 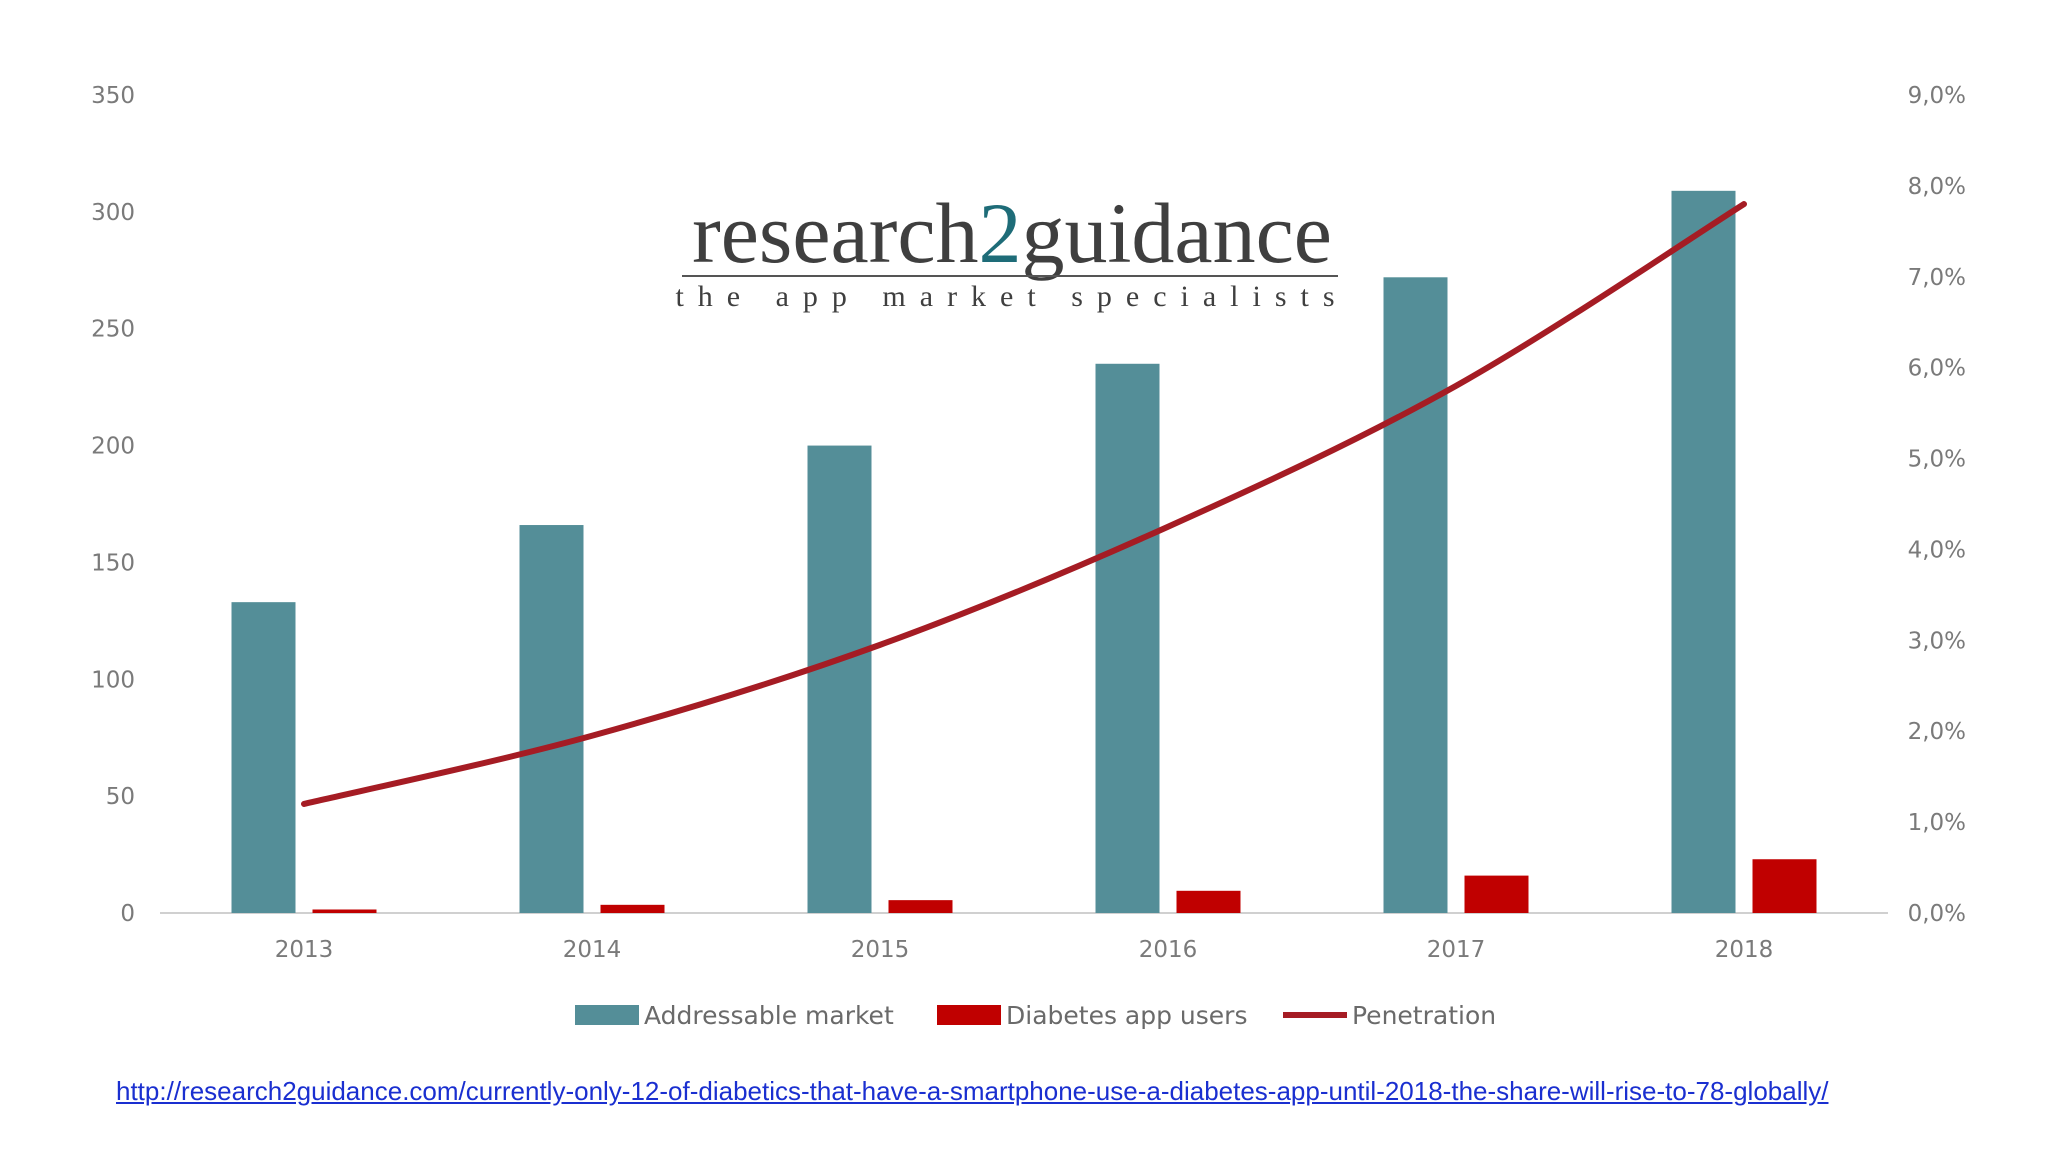 I want to click on y-tick-label: 100, so click(x=113, y=680).